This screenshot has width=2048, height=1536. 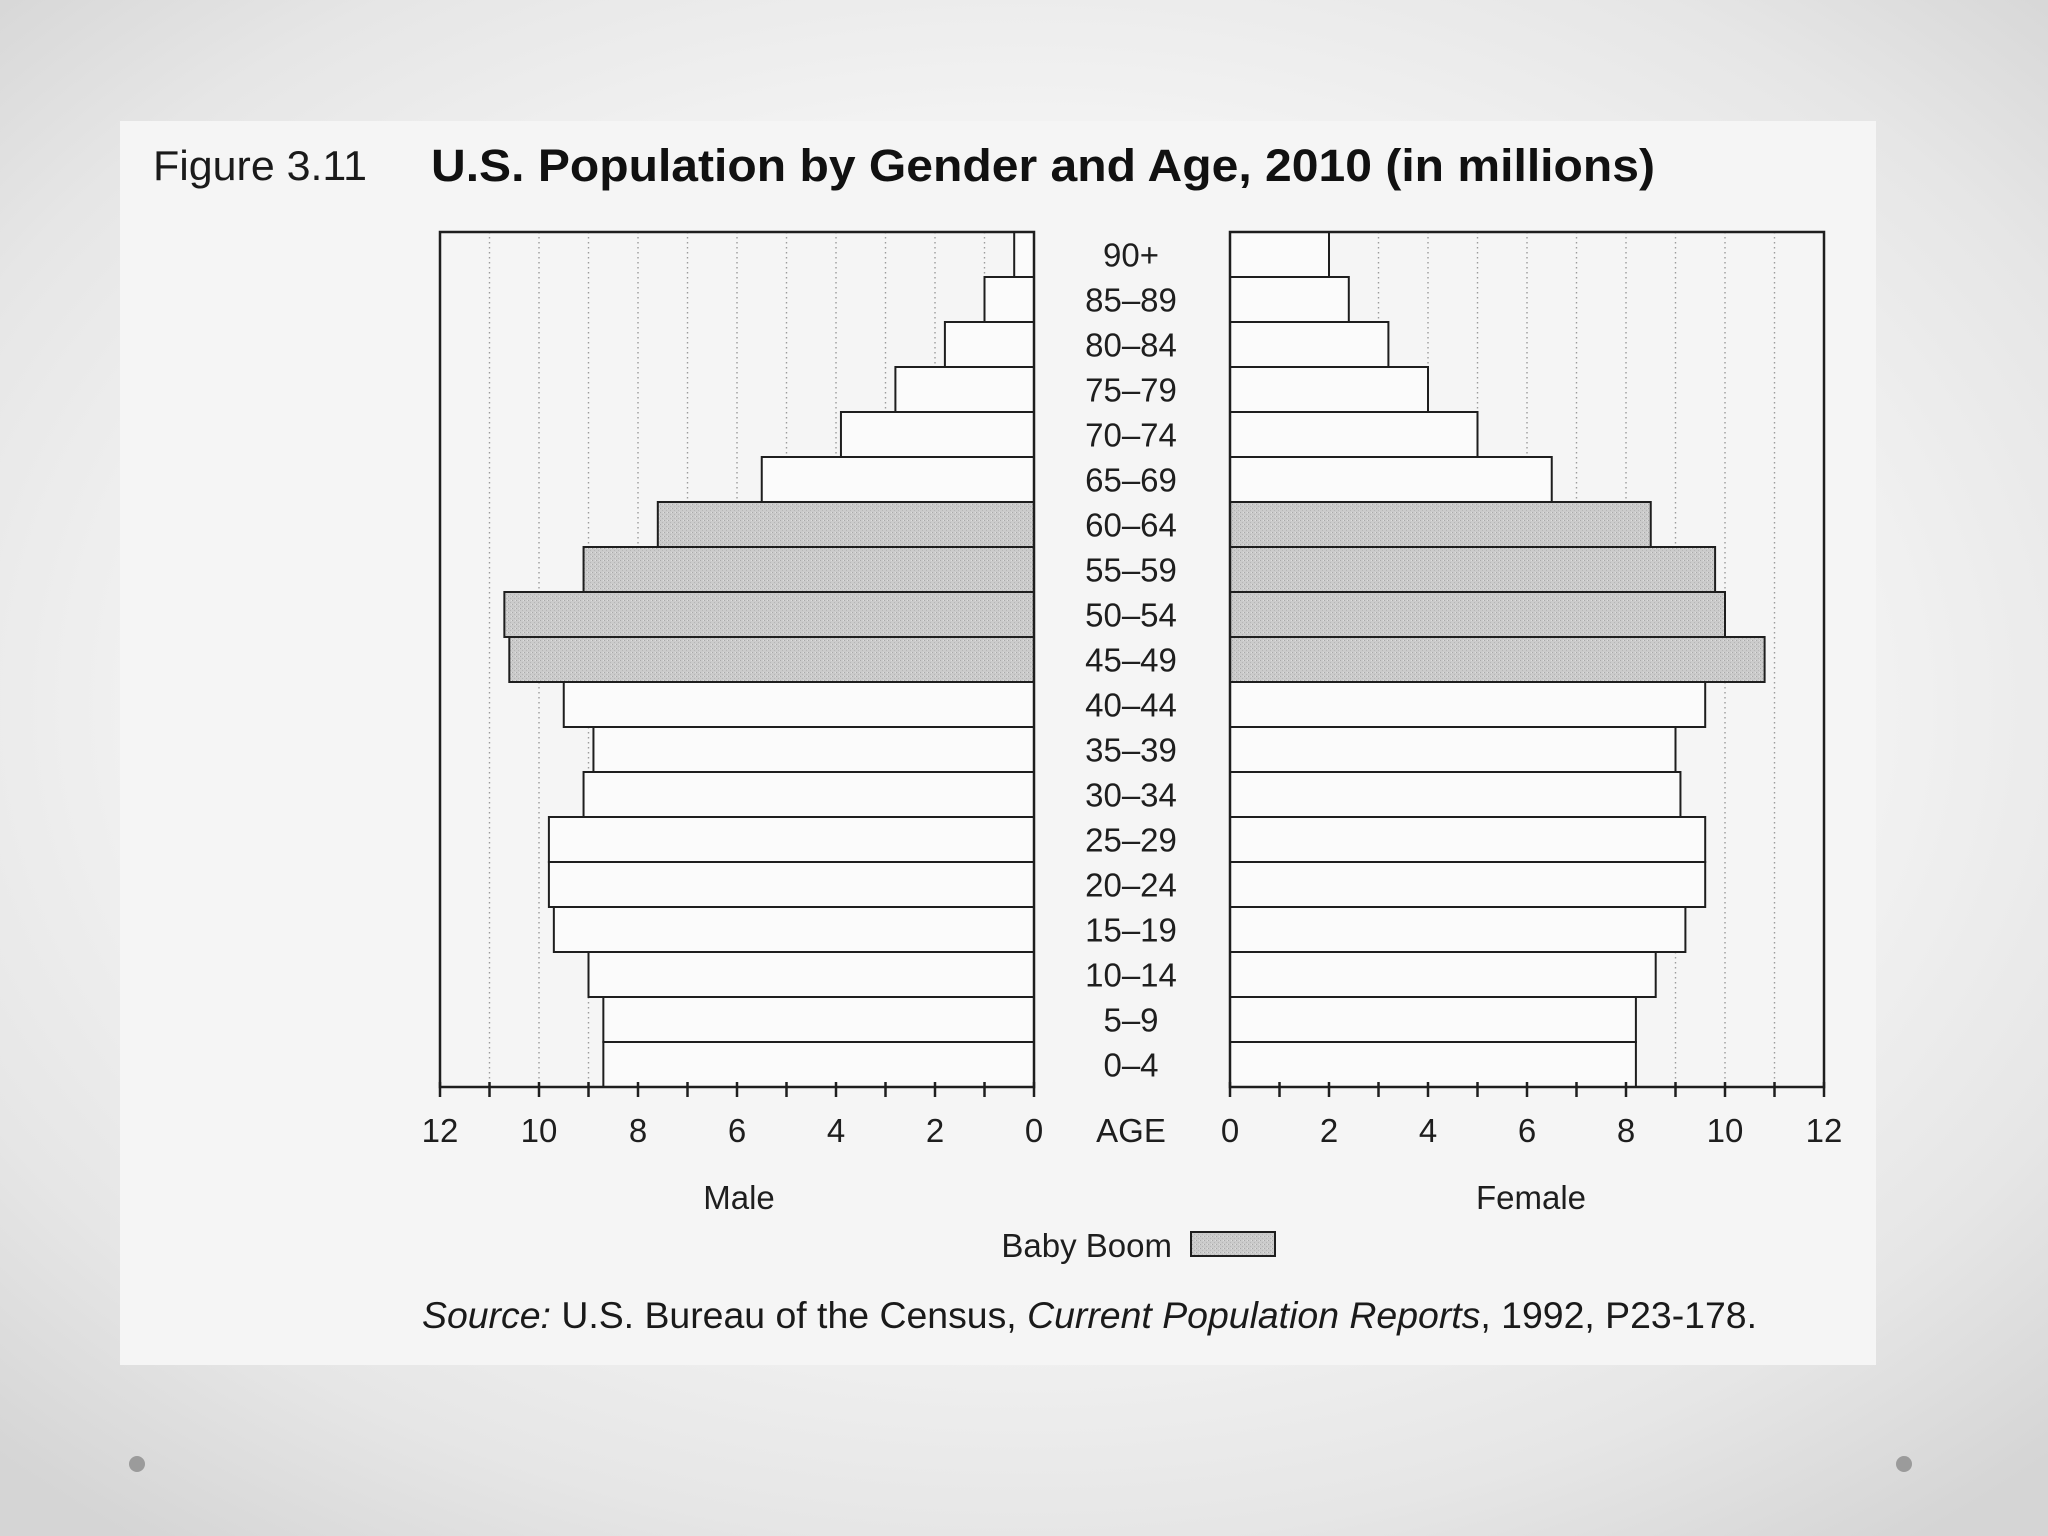 I want to click on age-label-85-89: 85–89, so click(x=1131, y=300).